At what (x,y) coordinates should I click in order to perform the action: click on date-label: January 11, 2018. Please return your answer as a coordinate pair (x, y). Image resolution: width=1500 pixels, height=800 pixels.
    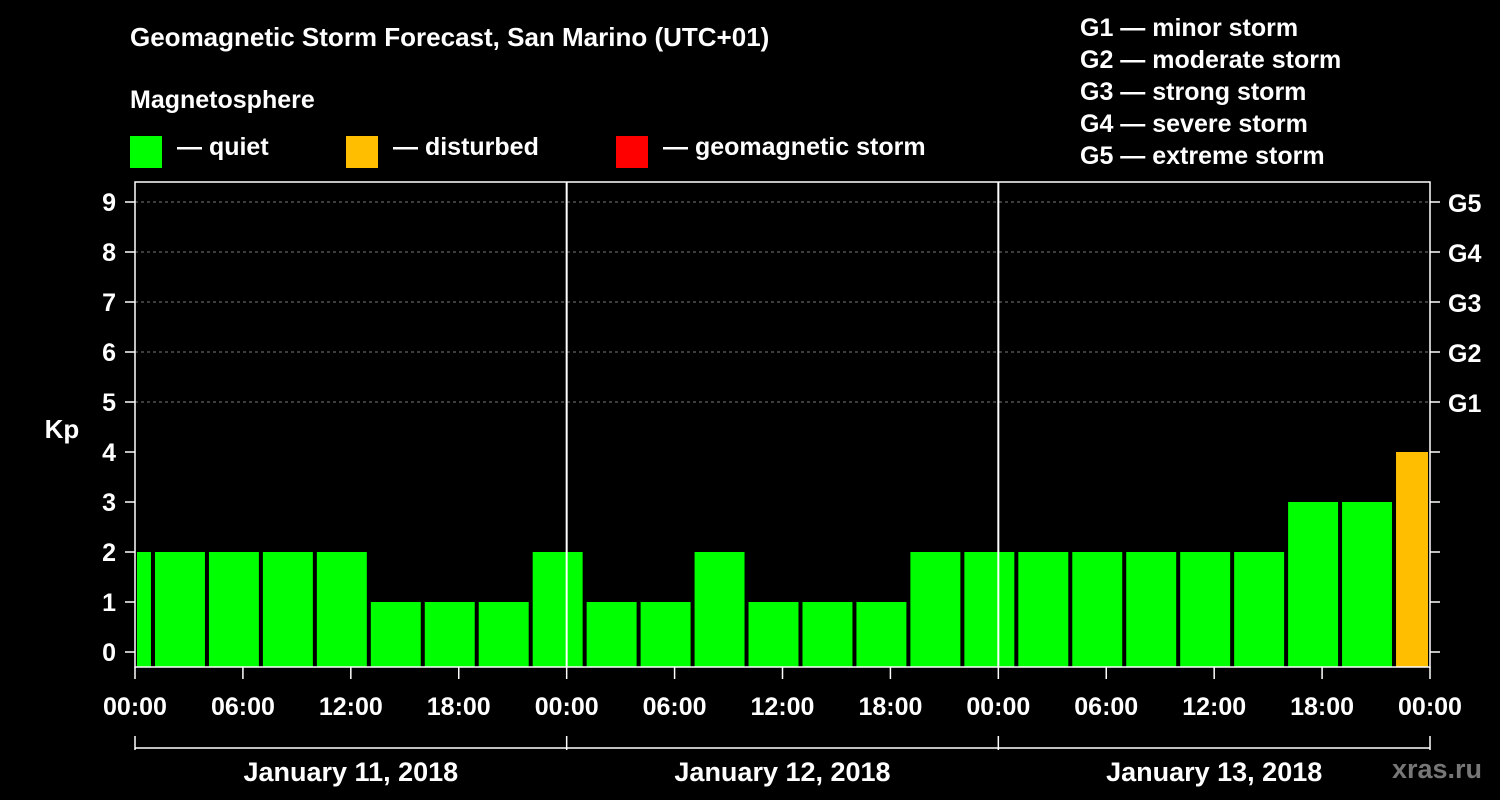
    Looking at the image, I should click on (350, 772).